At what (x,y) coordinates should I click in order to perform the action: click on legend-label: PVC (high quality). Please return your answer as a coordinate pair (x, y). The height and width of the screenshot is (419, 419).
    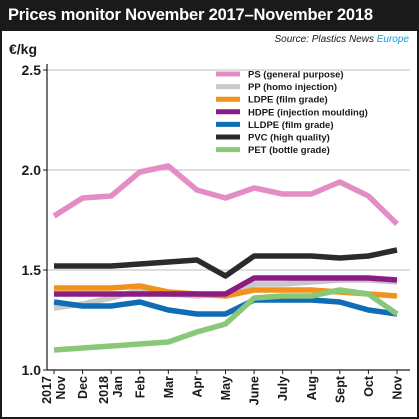
    Looking at the image, I should click on (289, 138).